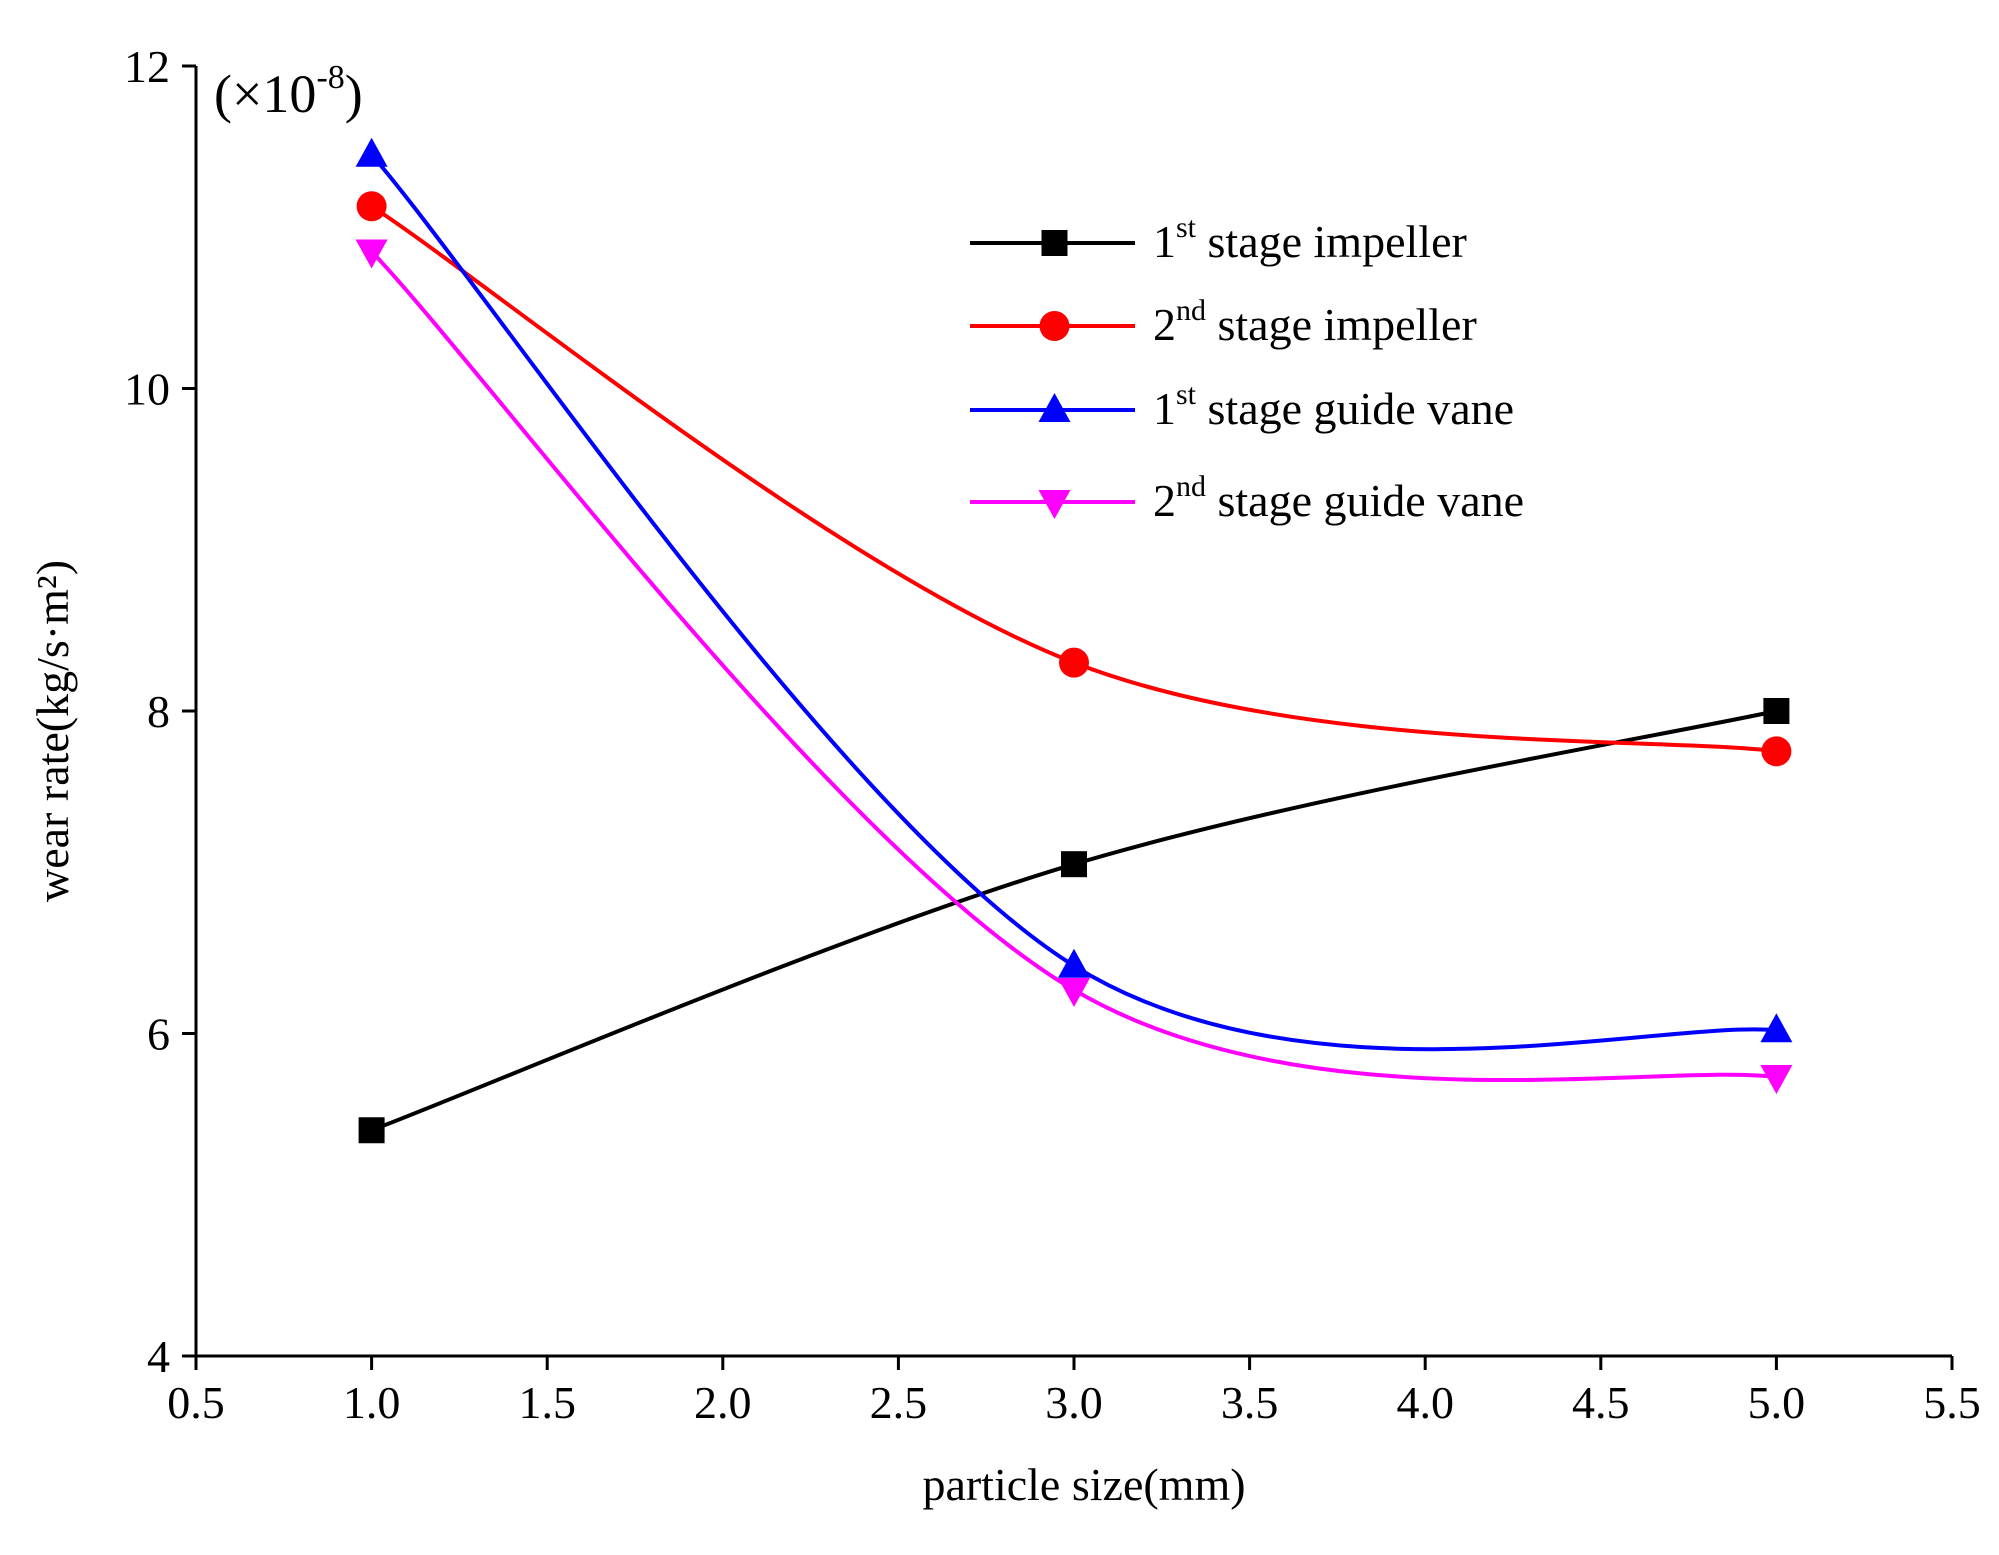 This screenshot has height=1555, width=1999. Describe the element at coordinates (899, 1402) in the screenshot. I see `x-tick-label: 2.5` at that location.